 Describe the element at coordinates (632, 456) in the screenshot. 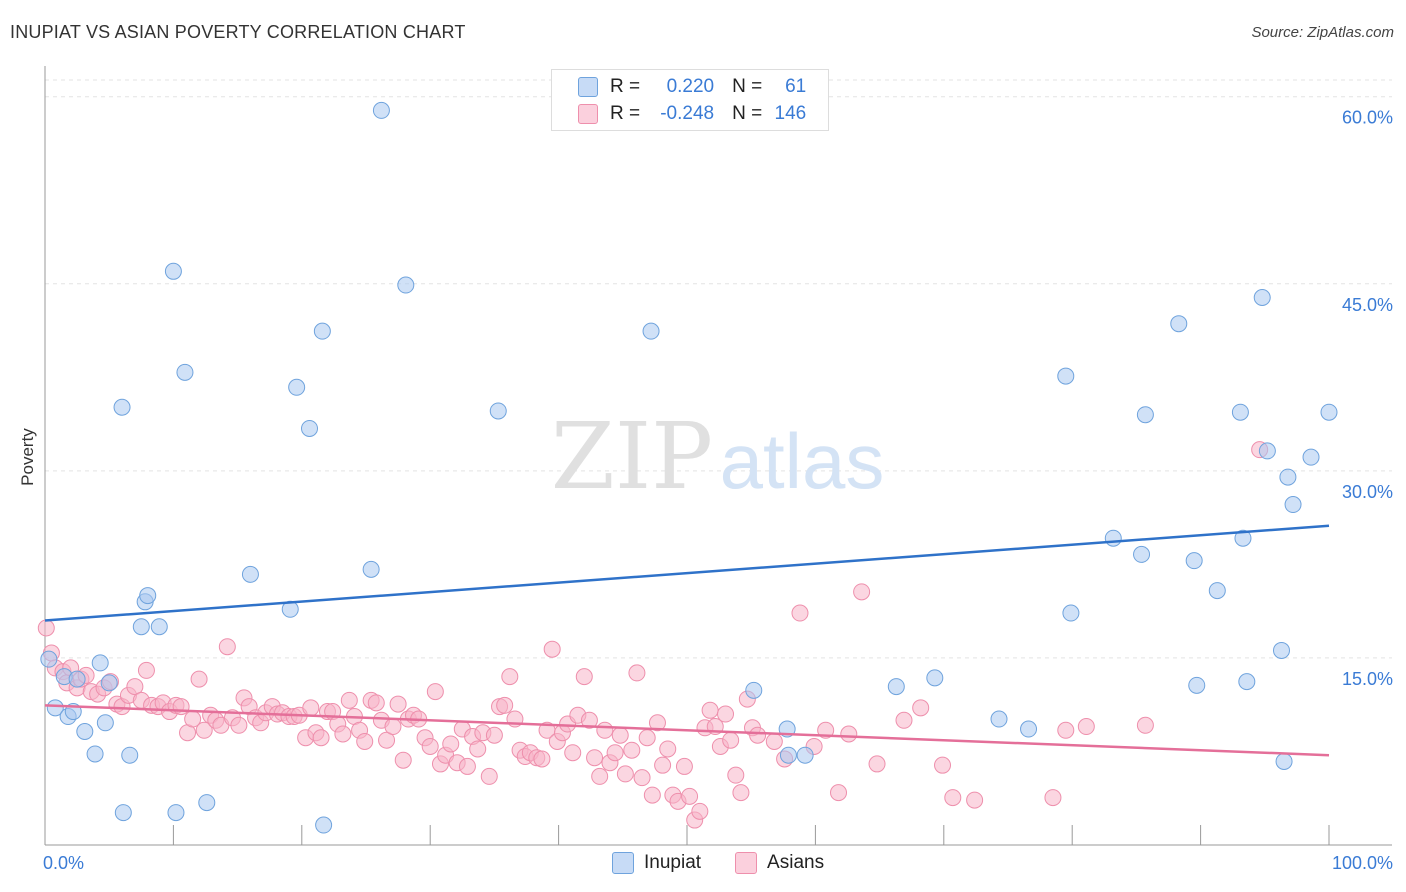

I see `watermark-zip: ZIP` at that location.